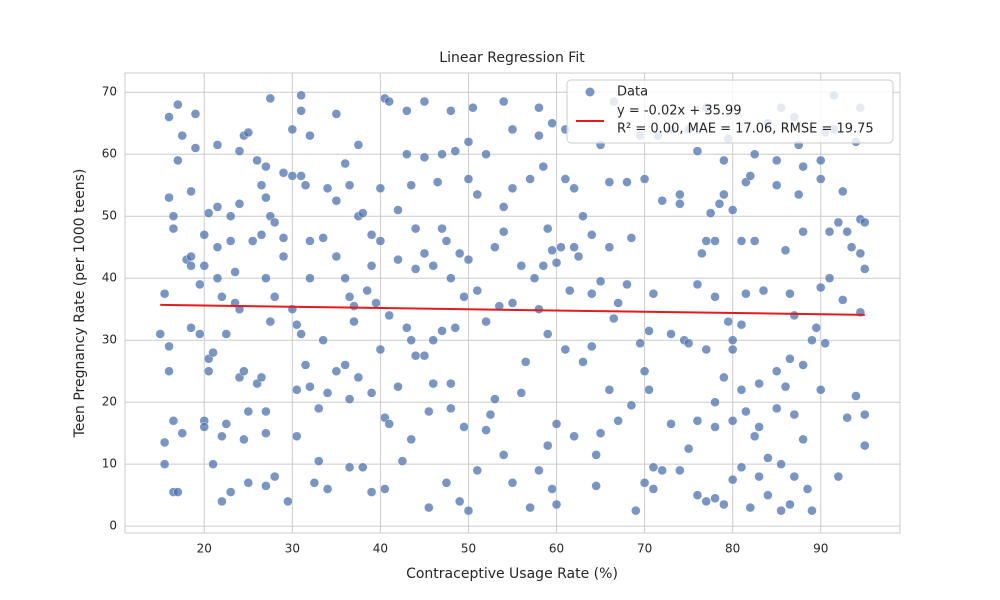  I want to click on legend-label: y = -0.02x + 35.99, so click(679, 111).